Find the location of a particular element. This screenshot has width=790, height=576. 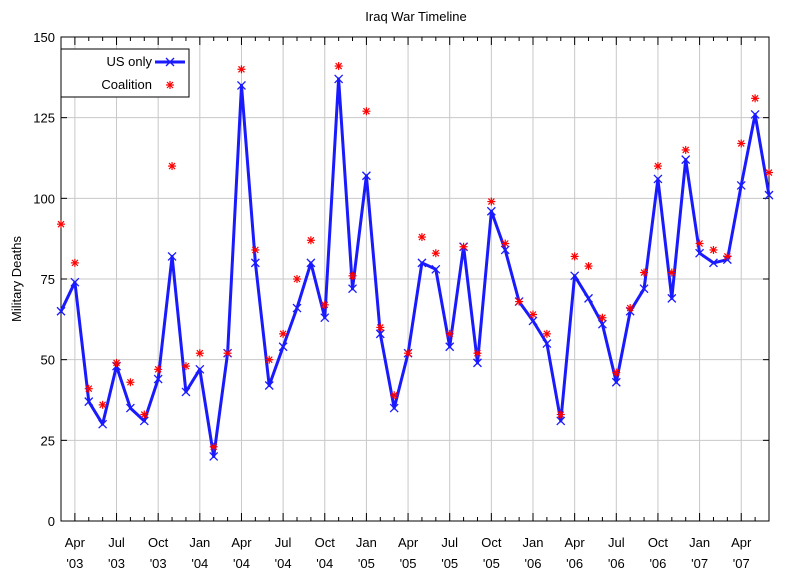

legend: US only Coalition is located at coordinates (125, 73).